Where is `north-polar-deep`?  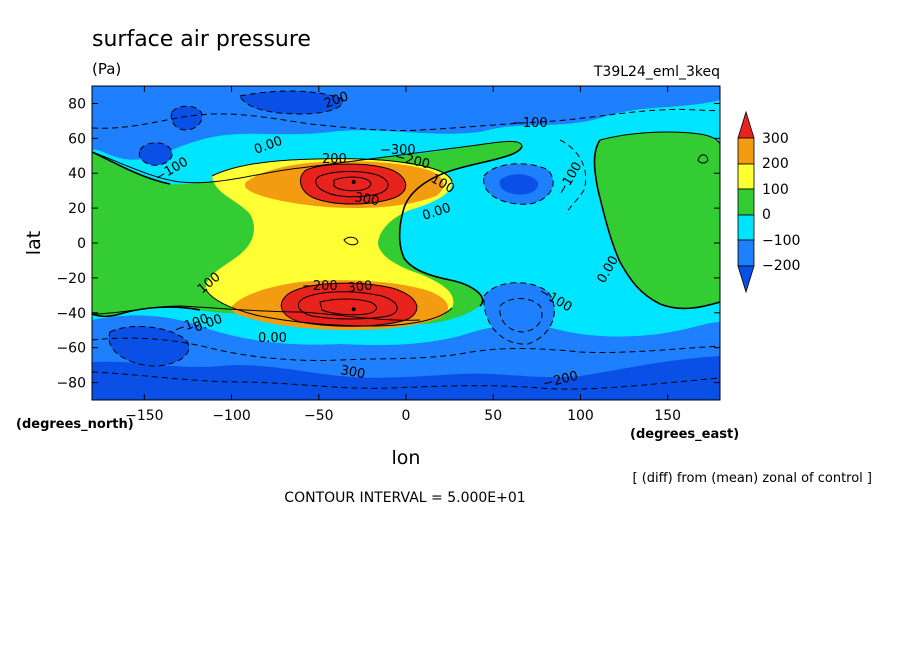
north-polar-deep is located at coordinates (291, 102).